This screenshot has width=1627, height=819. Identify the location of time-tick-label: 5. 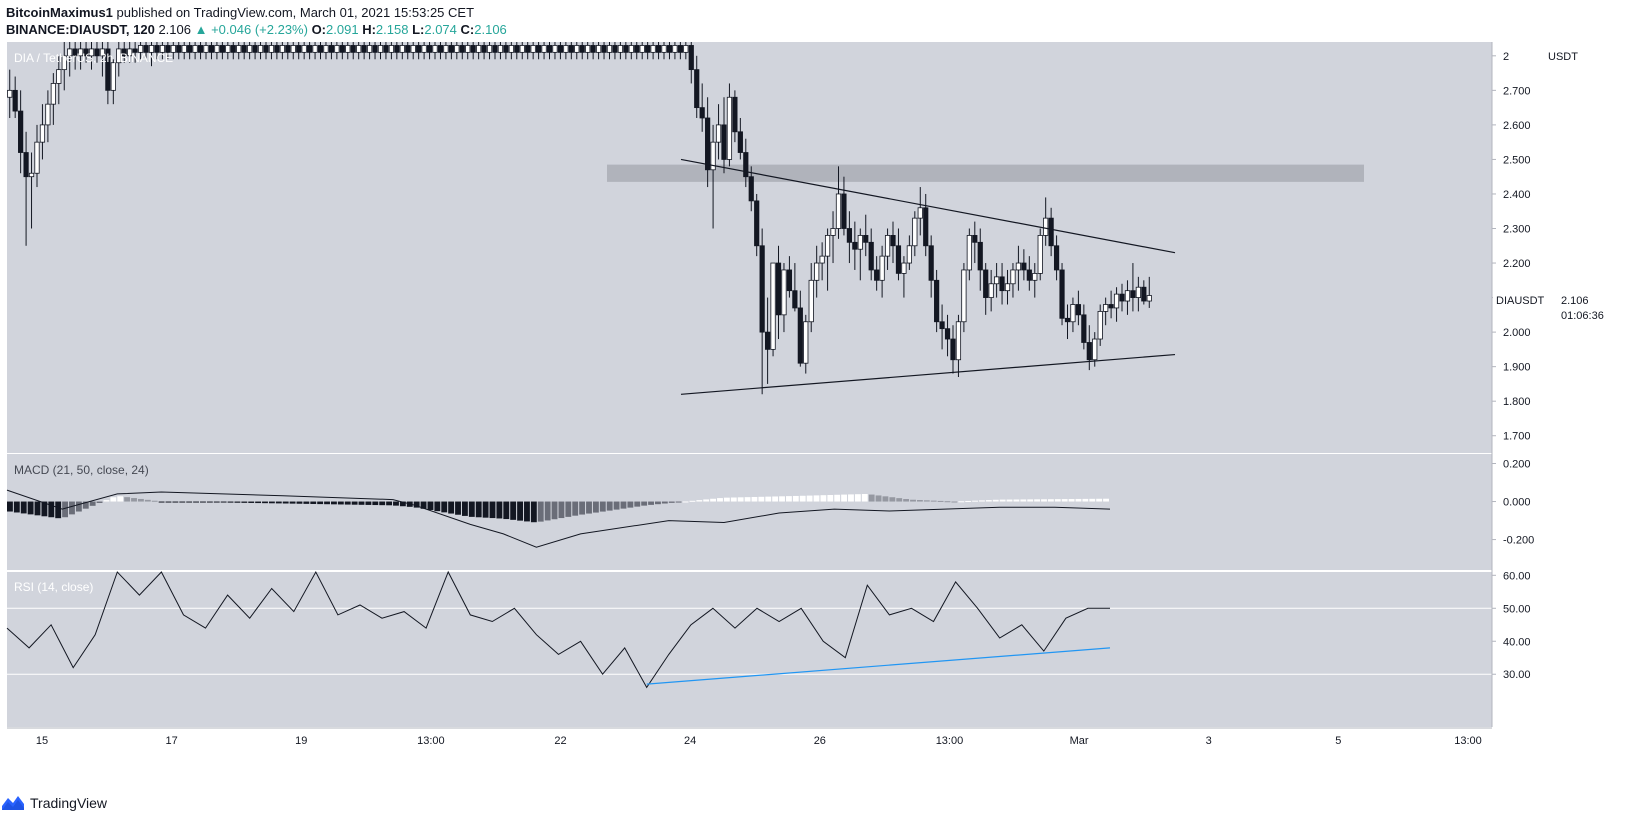
(1338, 741).